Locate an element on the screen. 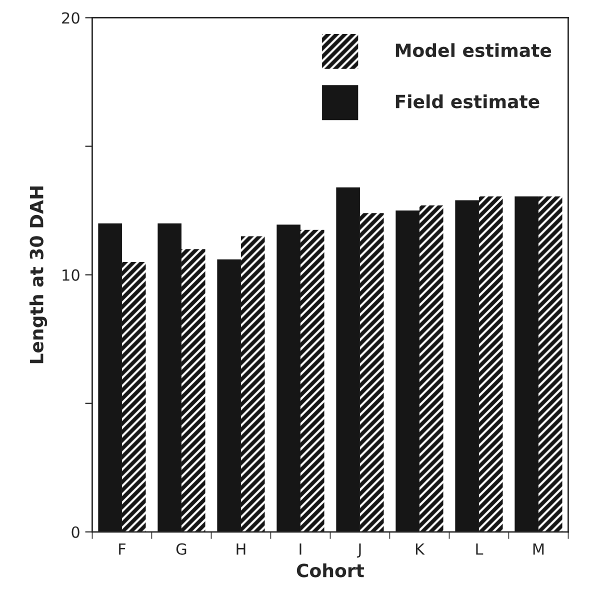 Image resolution: width=595 pixels, height=591 pixels. x-tick-label: F is located at coordinates (122, 549).